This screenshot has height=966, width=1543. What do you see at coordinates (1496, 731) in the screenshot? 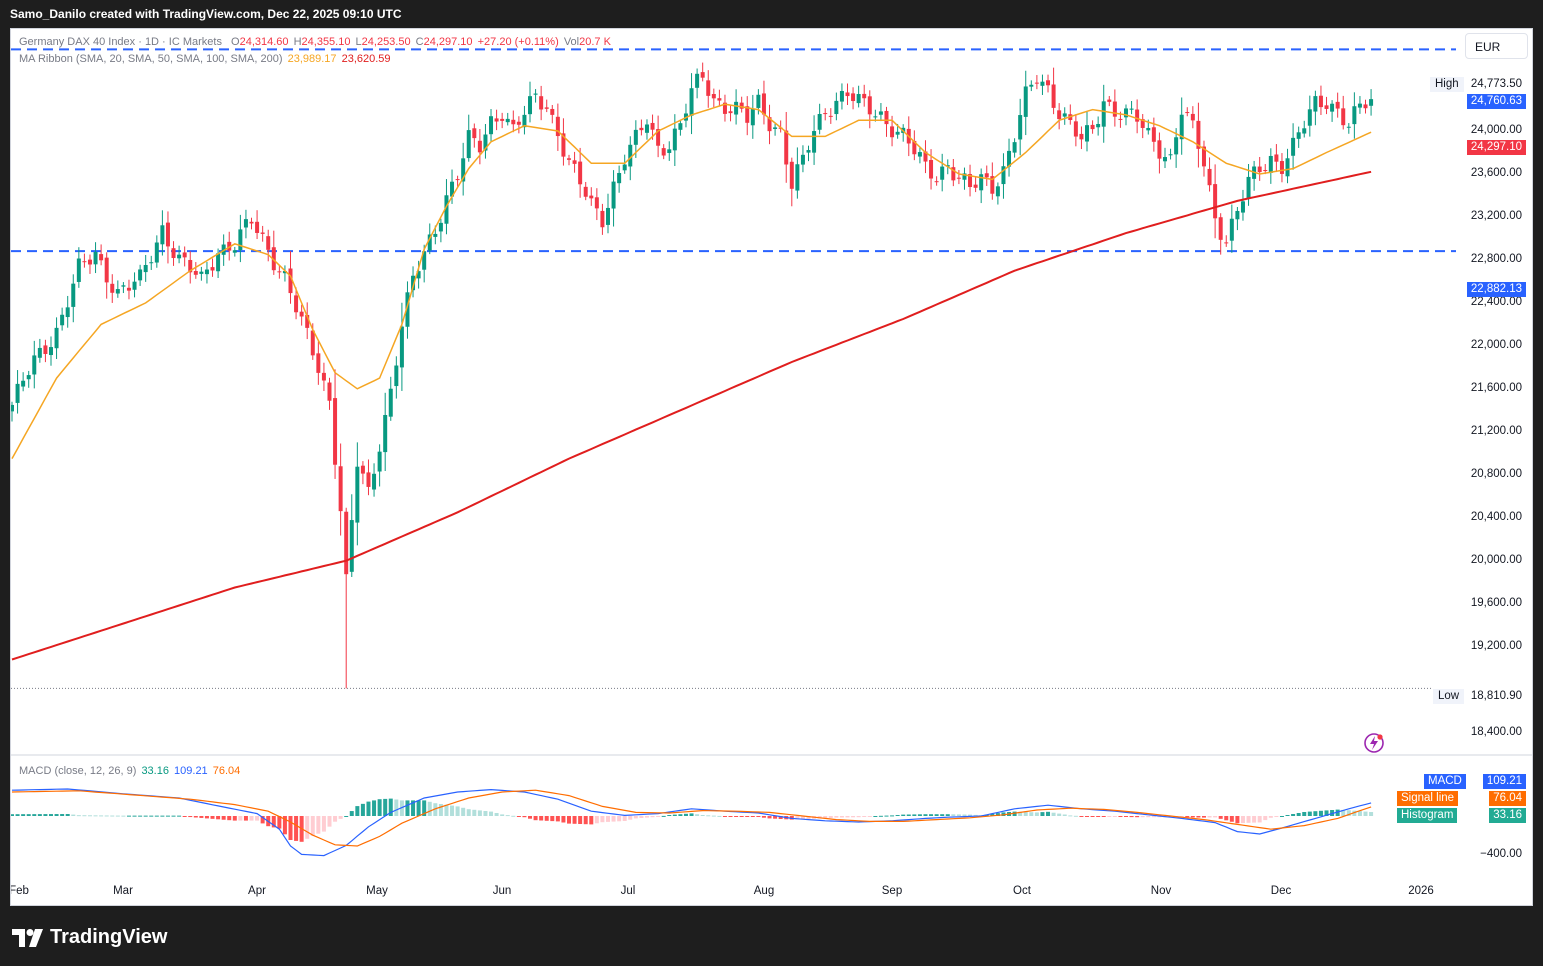
I see `price-axis-tick: 18,400.00` at bounding box center [1496, 731].